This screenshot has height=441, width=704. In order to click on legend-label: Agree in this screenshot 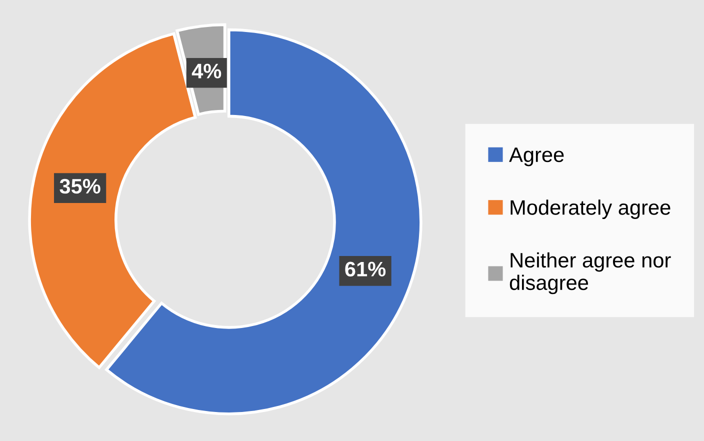, I will do `click(536, 157)`.